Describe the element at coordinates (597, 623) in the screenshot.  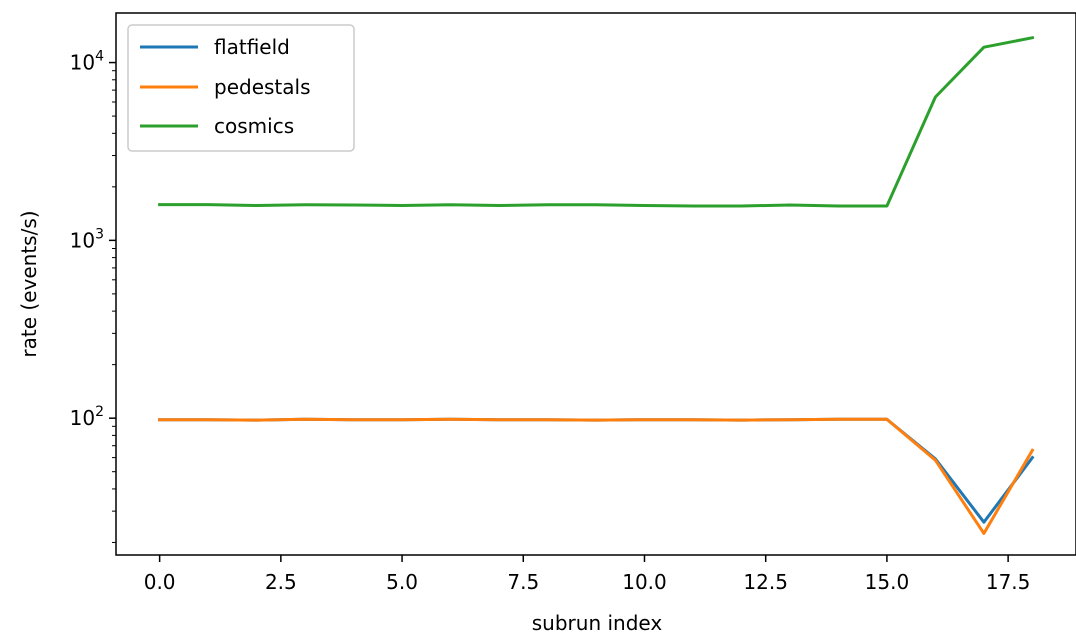
I see `x-axis-label: subrun index` at that location.